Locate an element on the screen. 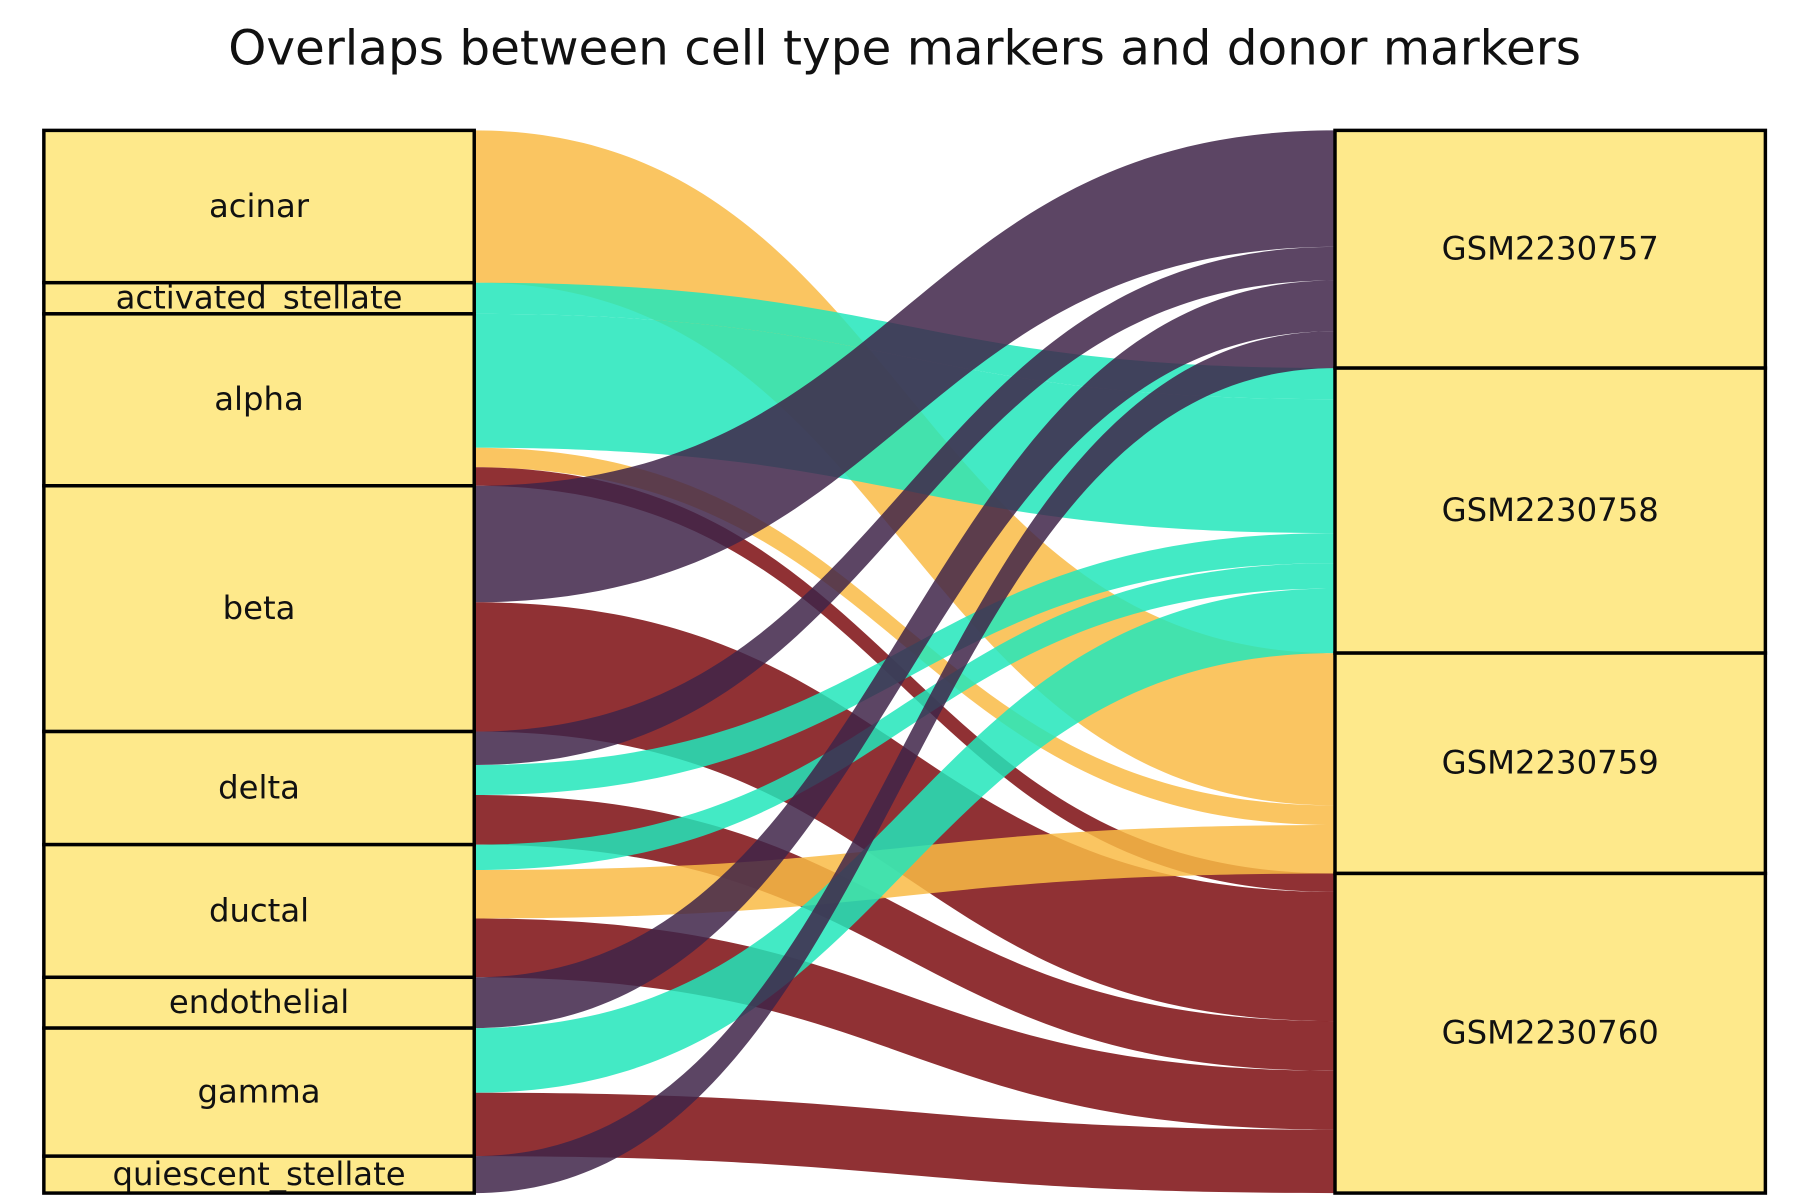  node-delta: delta is located at coordinates (259, 788).